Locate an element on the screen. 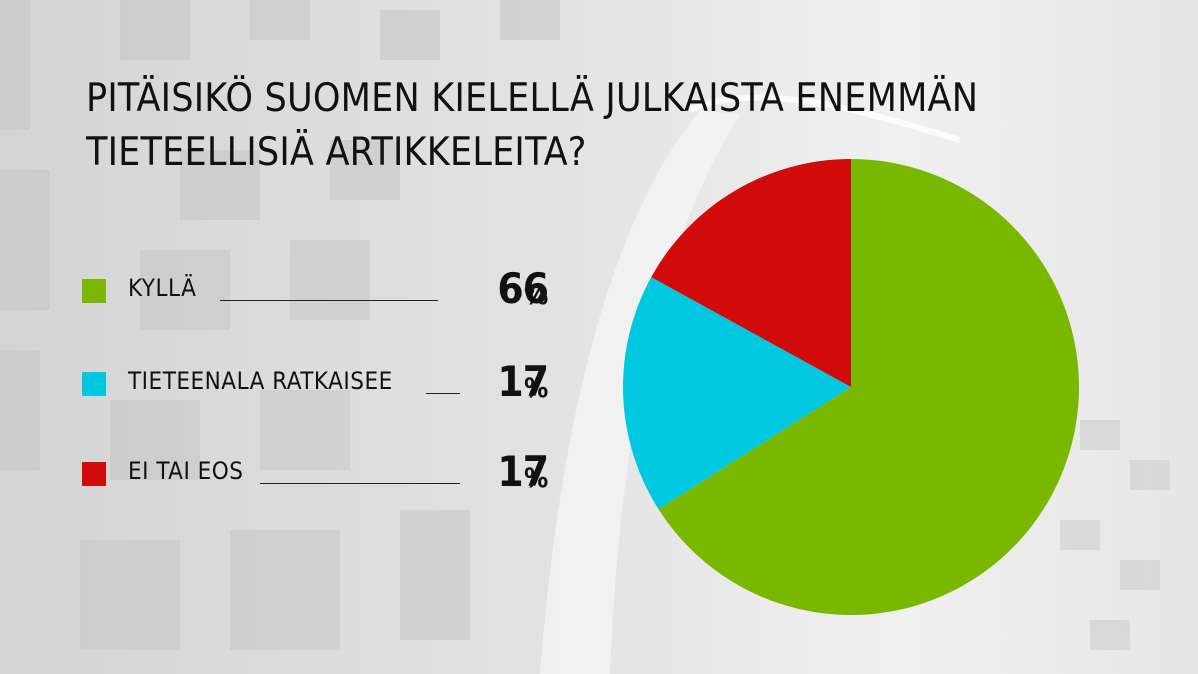 The height and width of the screenshot is (674, 1198). unit-label-ei-tai-eos: % is located at coordinates (536, 478).